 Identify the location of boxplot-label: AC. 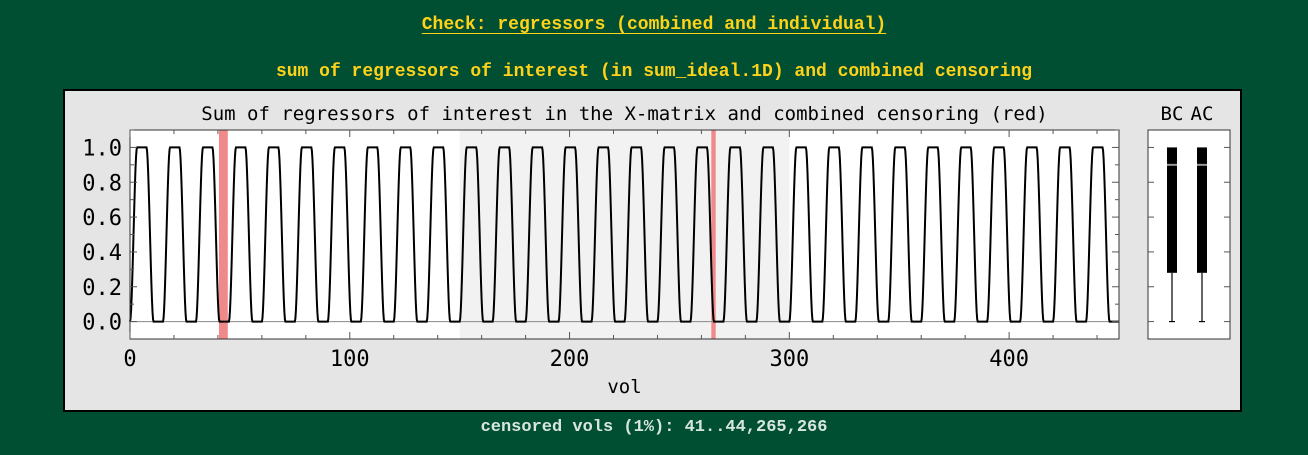
(1202, 114).